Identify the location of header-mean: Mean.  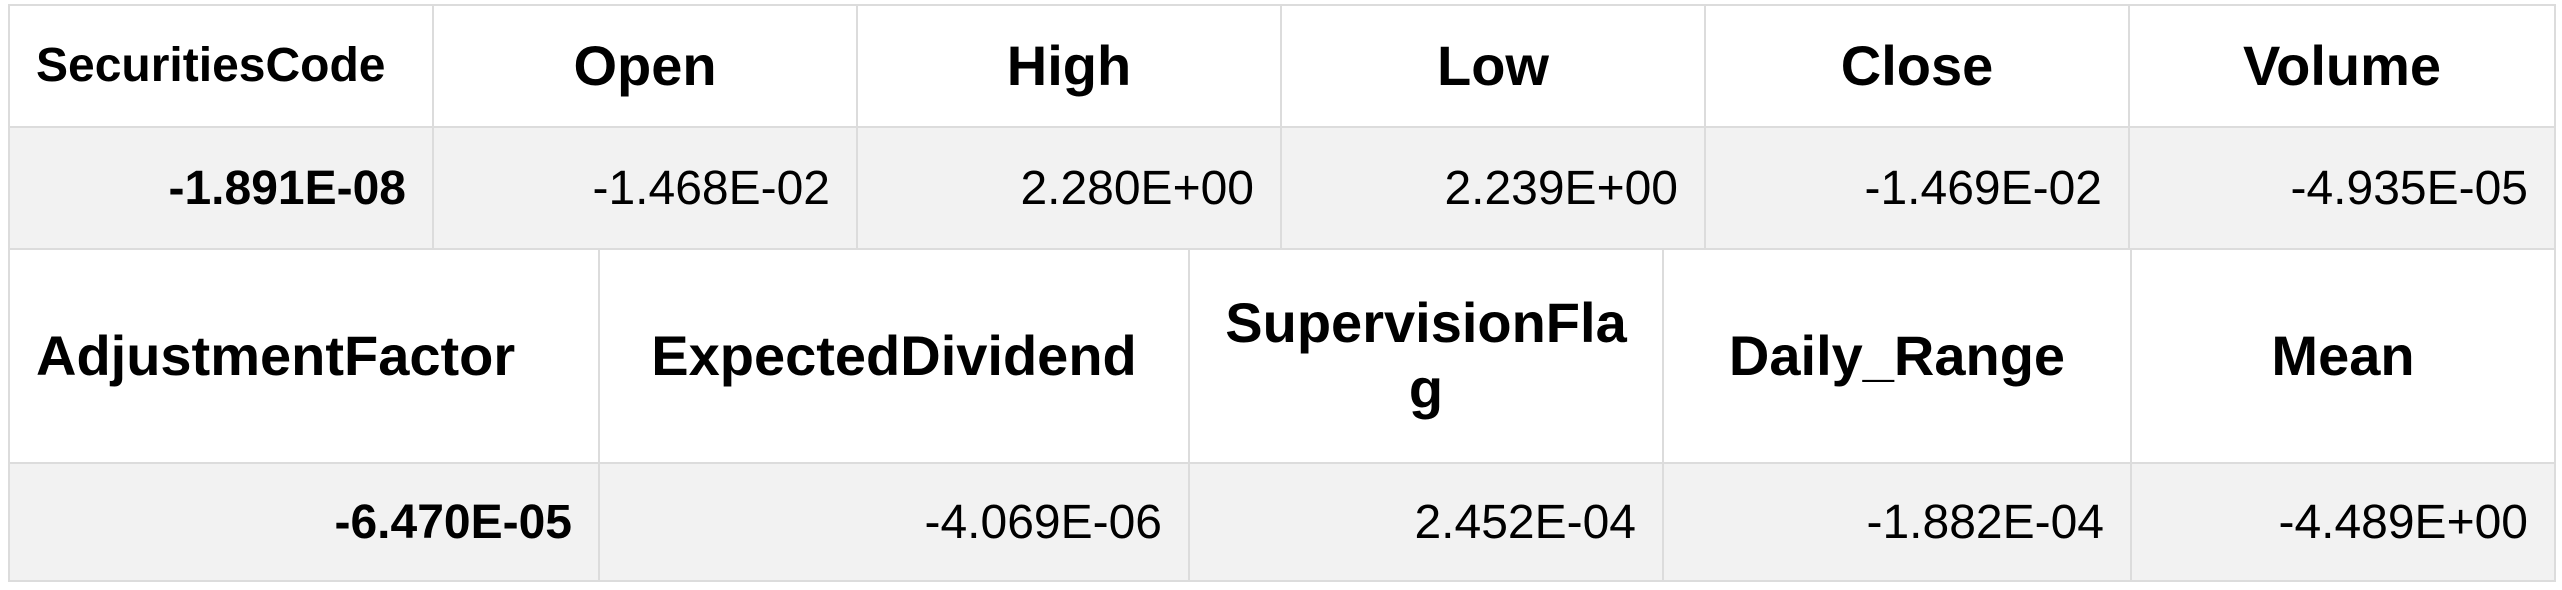
(2343, 356).